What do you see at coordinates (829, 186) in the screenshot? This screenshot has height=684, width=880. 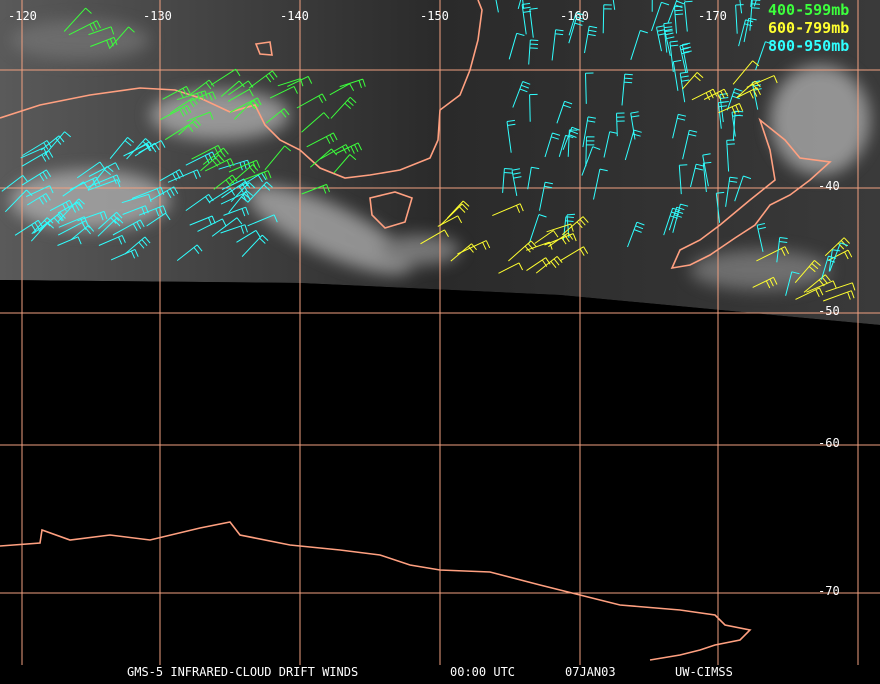 I see `lat-label: -40` at bounding box center [829, 186].